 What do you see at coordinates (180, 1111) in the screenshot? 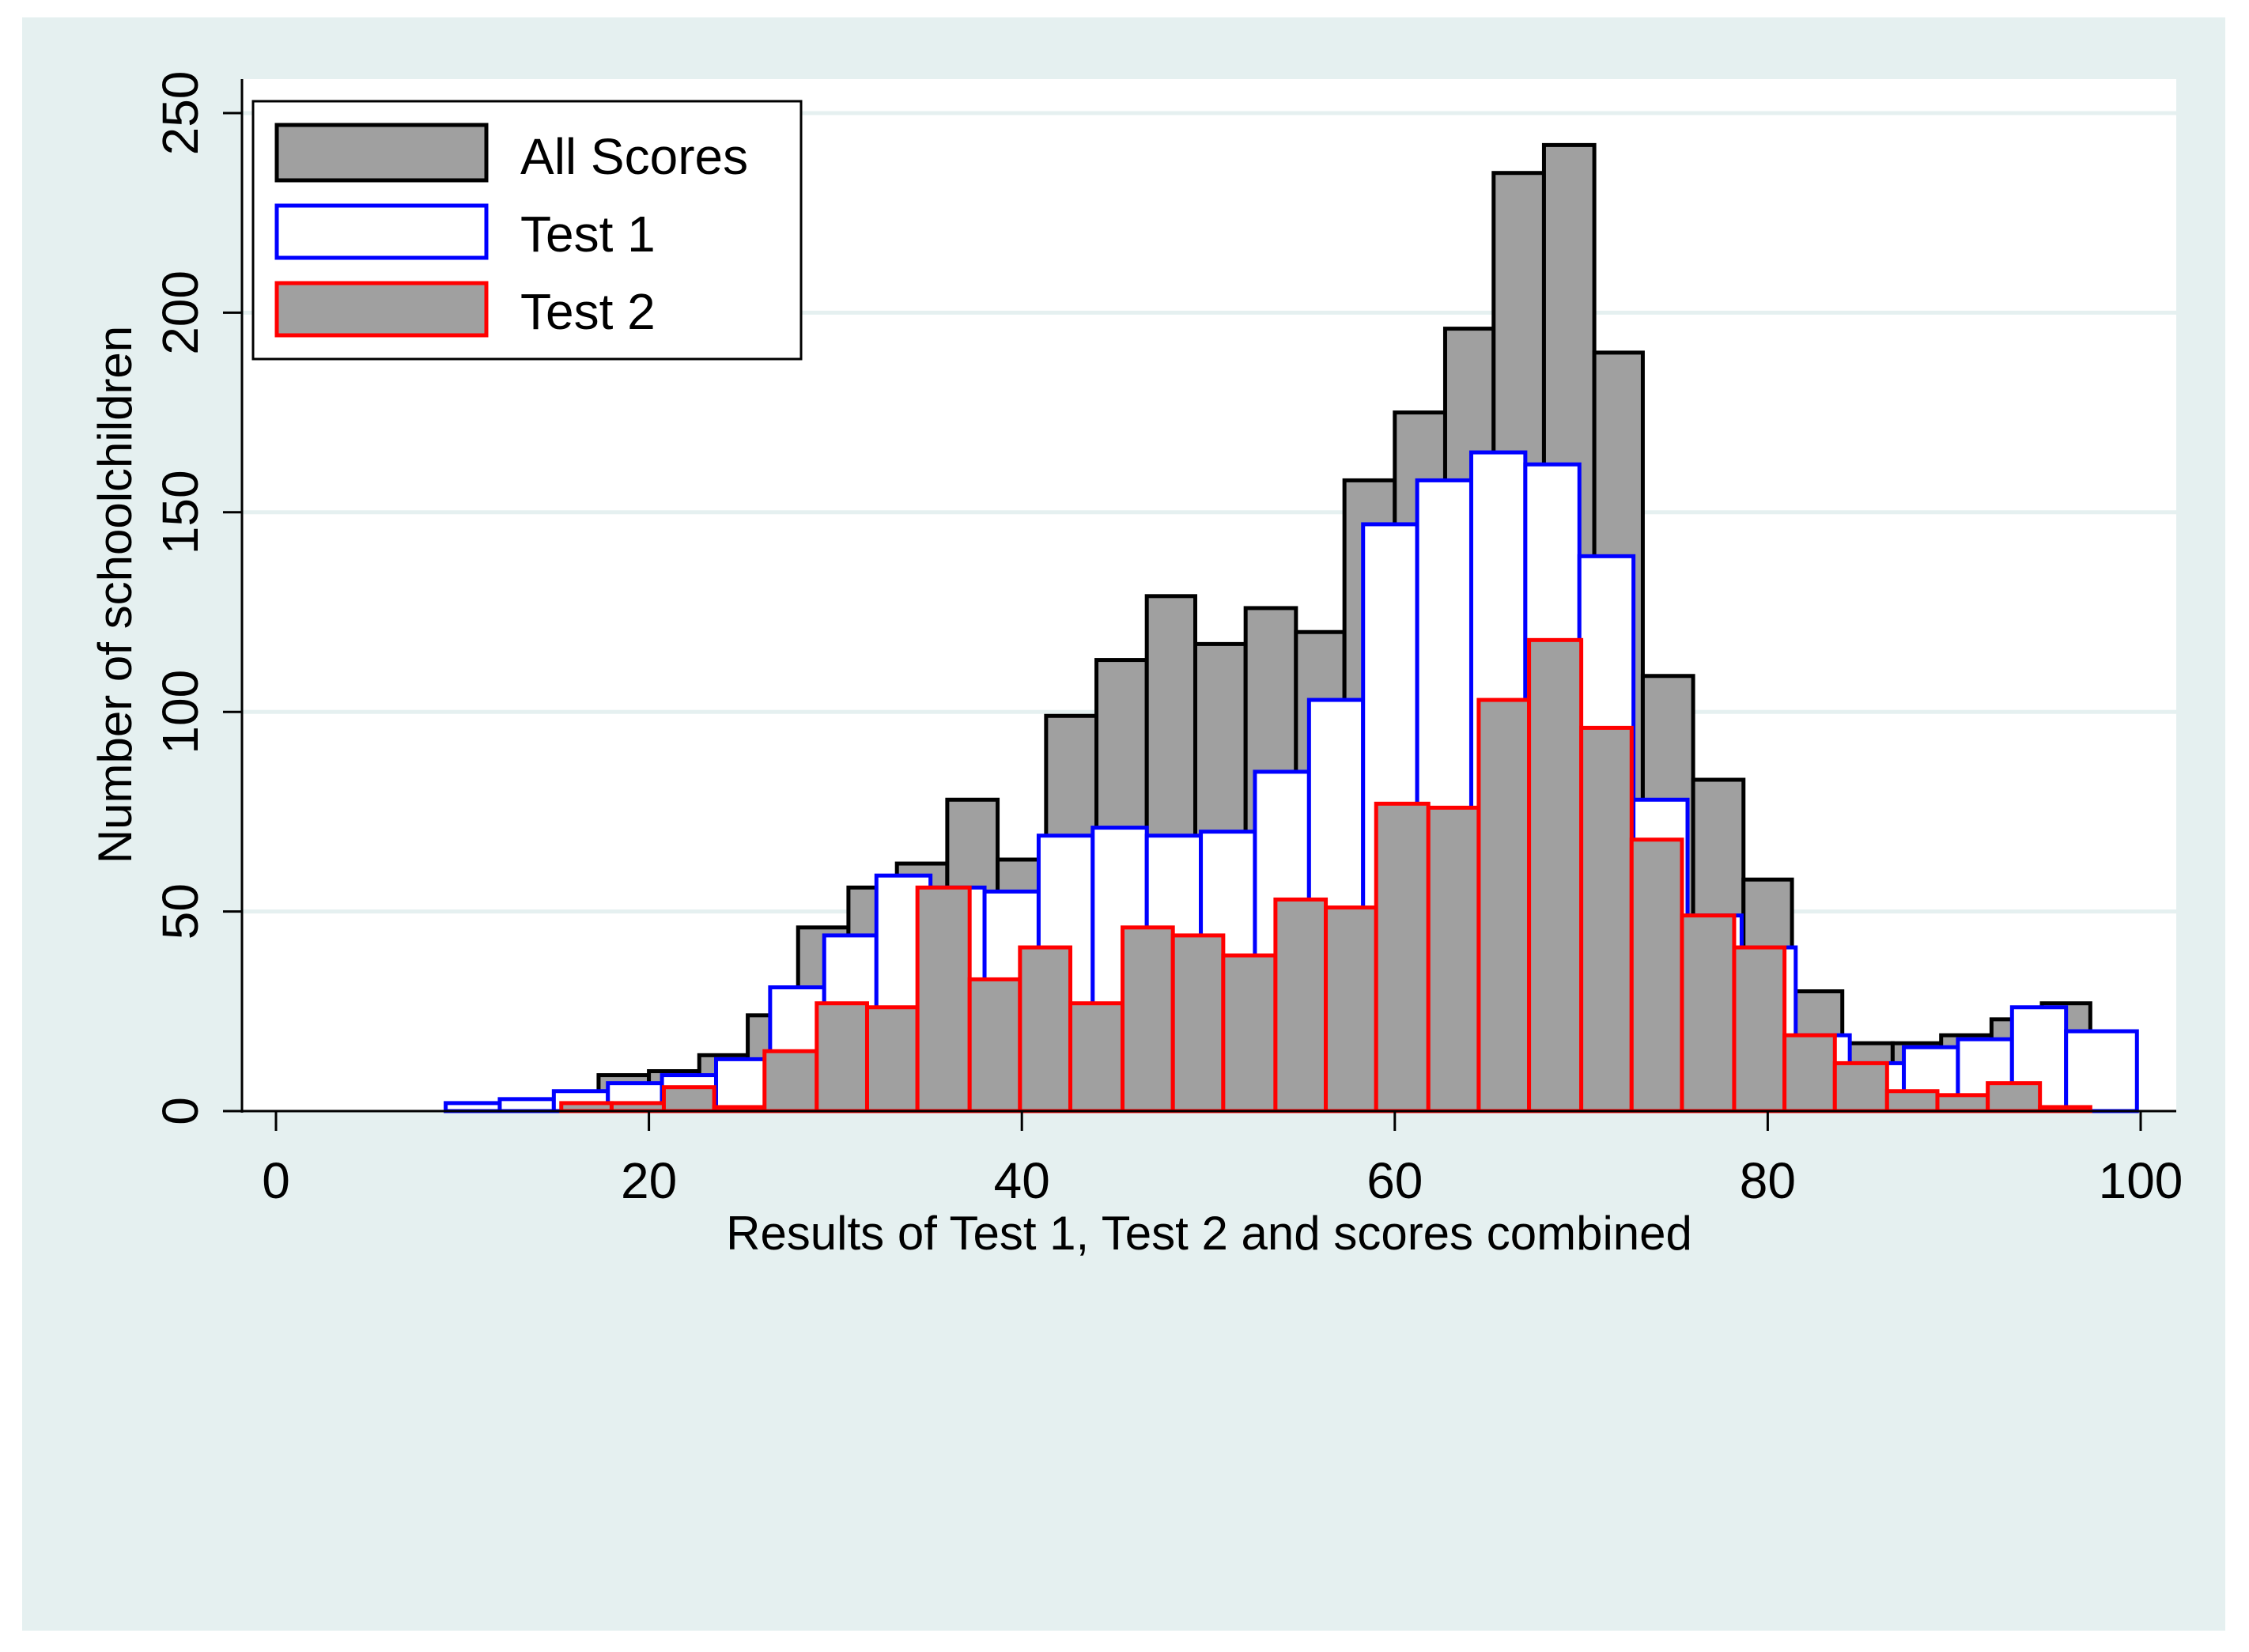
I see `y-tick-label-0: 0` at bounding box center [180, 1111].